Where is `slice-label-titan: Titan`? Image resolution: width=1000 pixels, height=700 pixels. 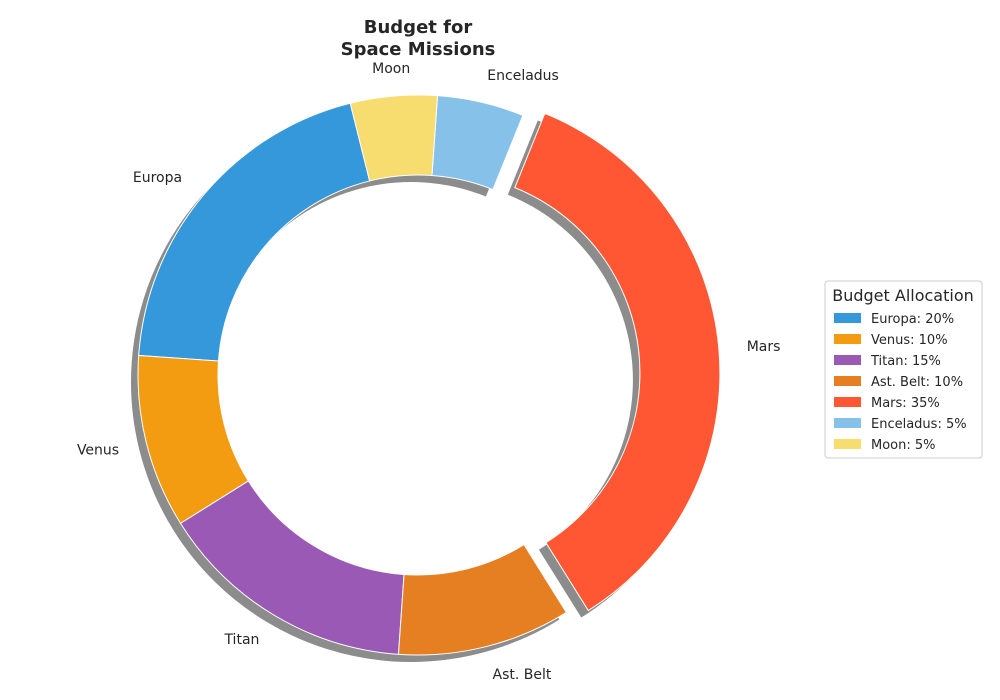
slice-label-titan: Titan is located at coordinates (241, 640).